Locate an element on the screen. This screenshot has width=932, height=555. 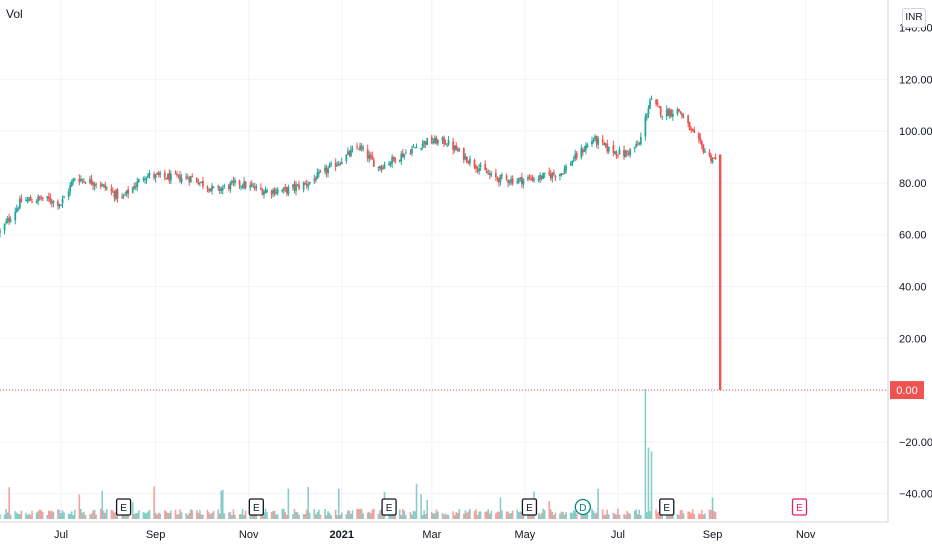
earnings-marker-box is located at coordinates (389, 507).